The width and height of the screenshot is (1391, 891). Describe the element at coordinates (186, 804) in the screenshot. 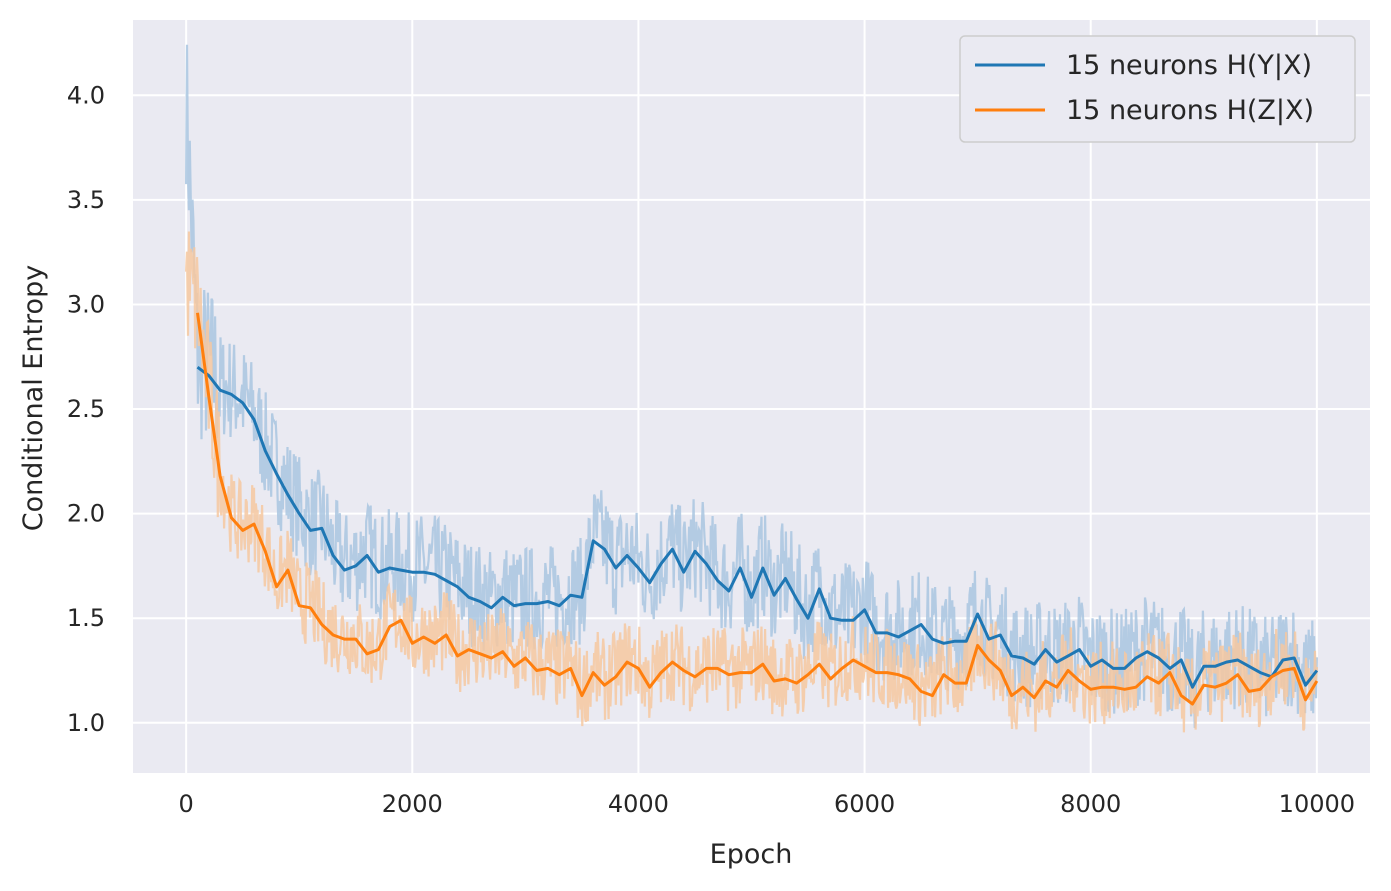

I see `x-tick-label: 0` at that location.